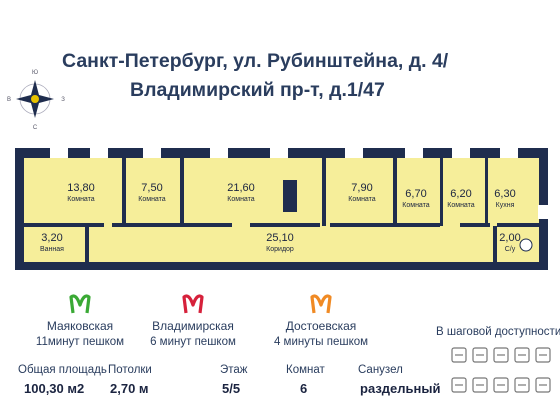 The image size is (560, 415). What do you see at coordinates (280, 249) in the screenshot?
I see `room-label: Коридор` at bounding box center [280, 249].